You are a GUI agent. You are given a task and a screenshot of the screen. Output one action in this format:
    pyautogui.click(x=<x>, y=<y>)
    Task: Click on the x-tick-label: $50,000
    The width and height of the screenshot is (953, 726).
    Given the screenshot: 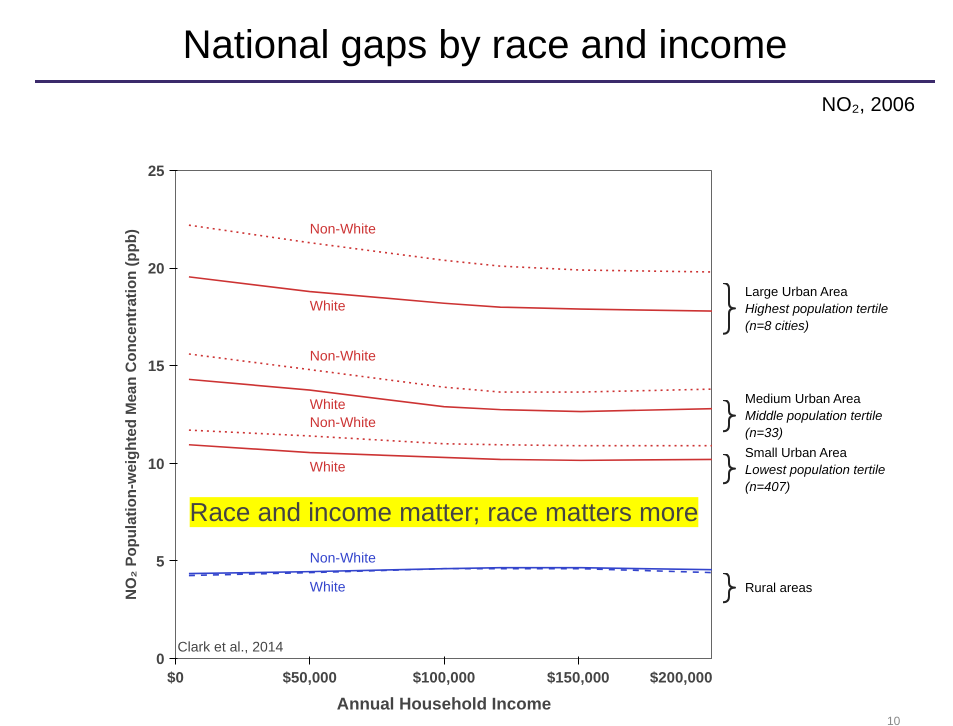 What is the action you would take?
    pyautogui.click(x=309, y=678)
    